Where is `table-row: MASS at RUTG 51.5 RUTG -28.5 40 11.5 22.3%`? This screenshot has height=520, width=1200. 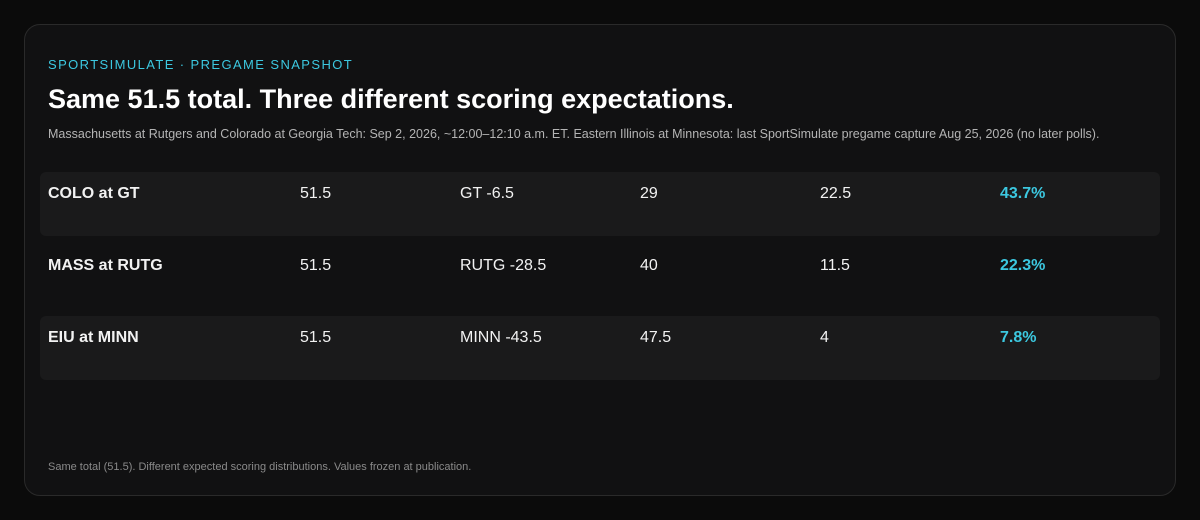 table-row: MASS at RUTG 51.5 RUTG -28.5 40 11.5 22.3% is located at coordinates (600, 276).